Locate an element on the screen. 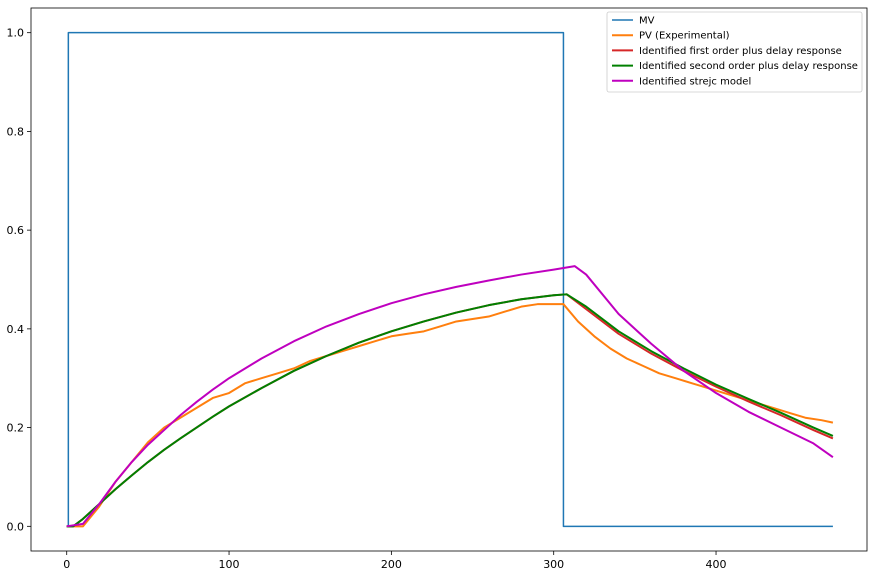 The height and width of the screenshot is (575, 874). y-tick-label: 0.2 is located at coordinates (16, 428).